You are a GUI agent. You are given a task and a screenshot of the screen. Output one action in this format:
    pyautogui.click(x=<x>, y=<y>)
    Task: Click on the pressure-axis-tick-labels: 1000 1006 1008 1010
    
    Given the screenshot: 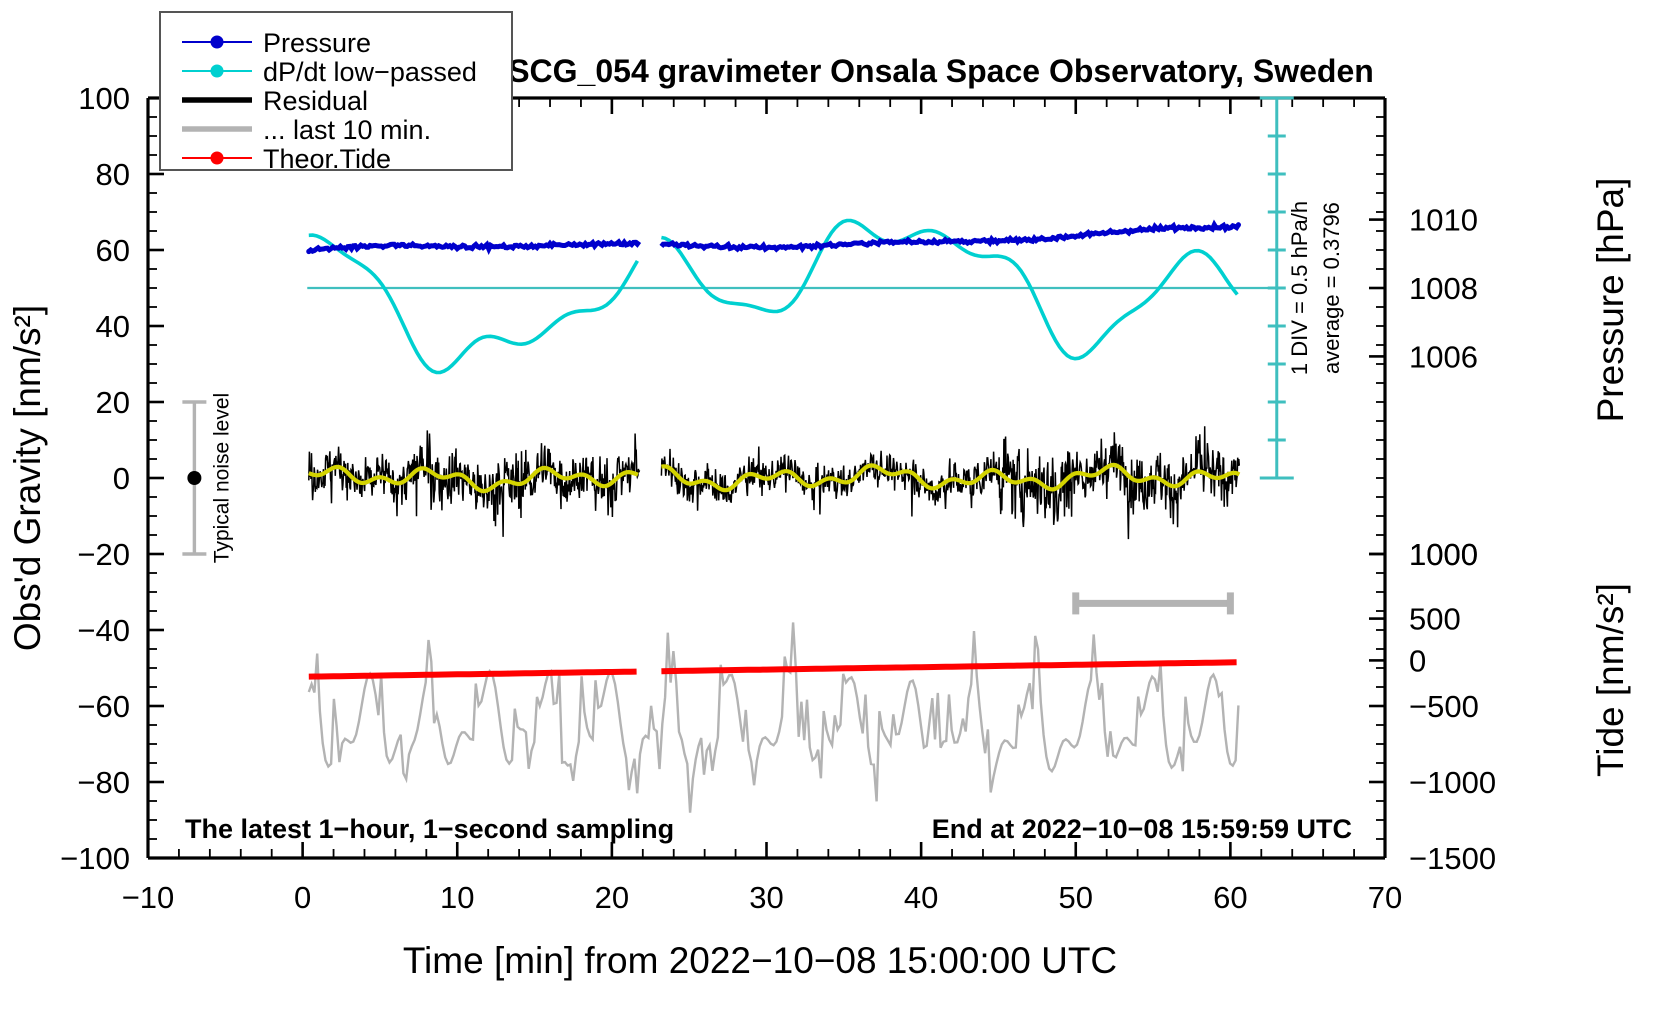 What is the action you would take?
    pyautogui.click(x=1443, y=387)
    